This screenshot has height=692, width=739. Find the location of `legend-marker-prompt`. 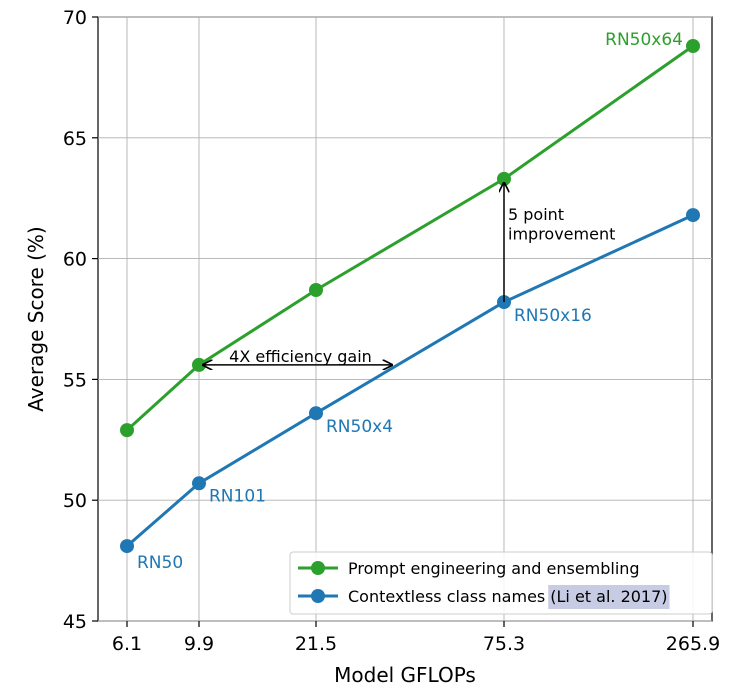

legend-marker-prompt is located at coordinates (318, 568).